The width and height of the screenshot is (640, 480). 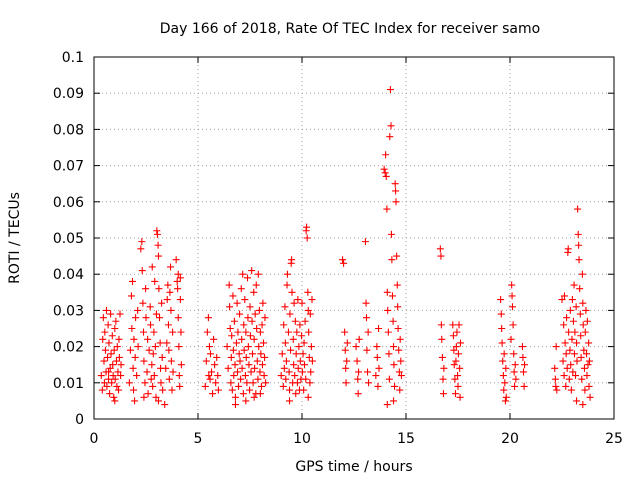 I want to click on x-tick-label: 0, so click(x=94, y=439).